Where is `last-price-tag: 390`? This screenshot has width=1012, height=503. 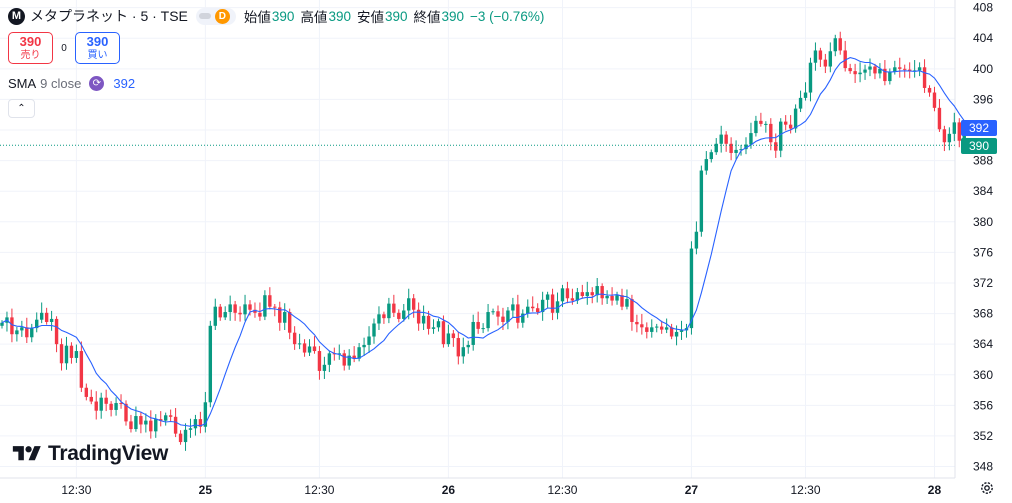 last-price-tag: 390 is located at coordinates (979, 146).